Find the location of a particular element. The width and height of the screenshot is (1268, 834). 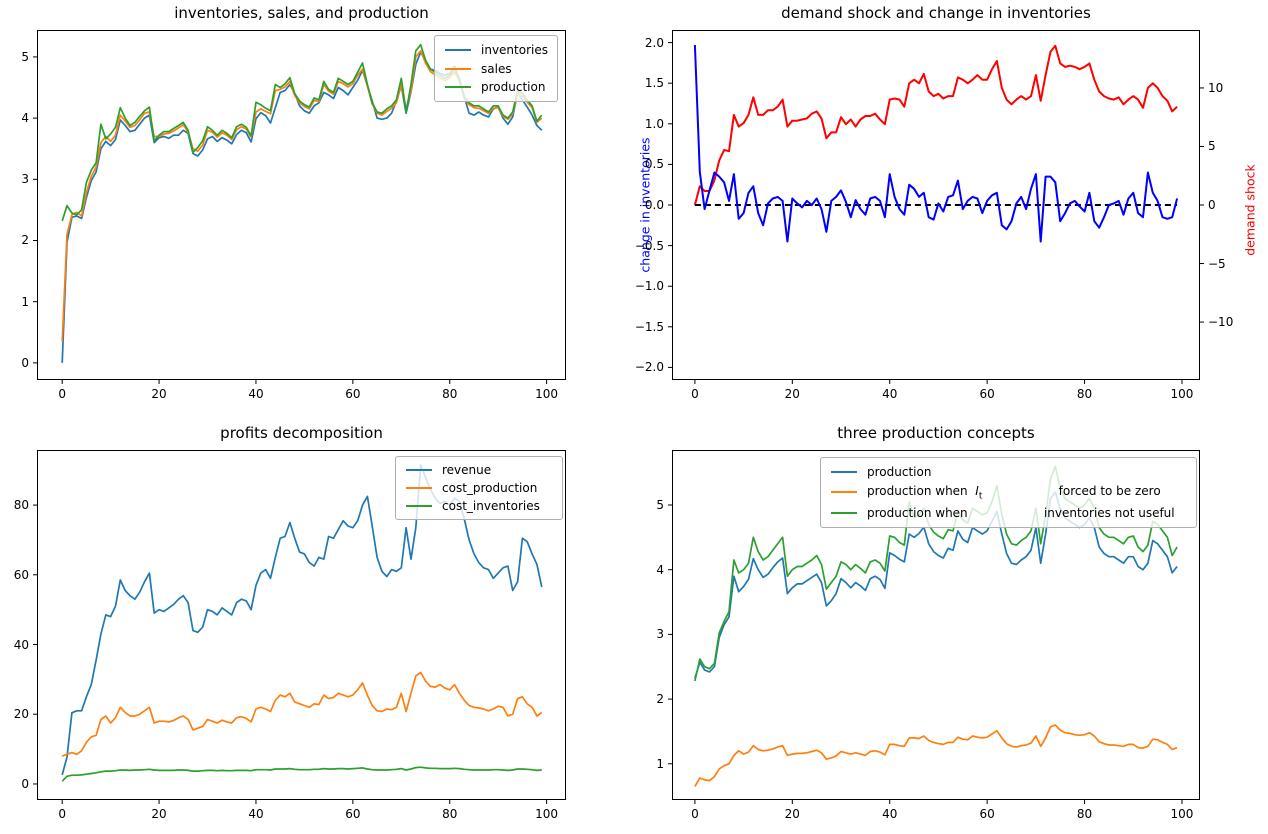

legend-item: cost_production is located at coordinates (480, 488).